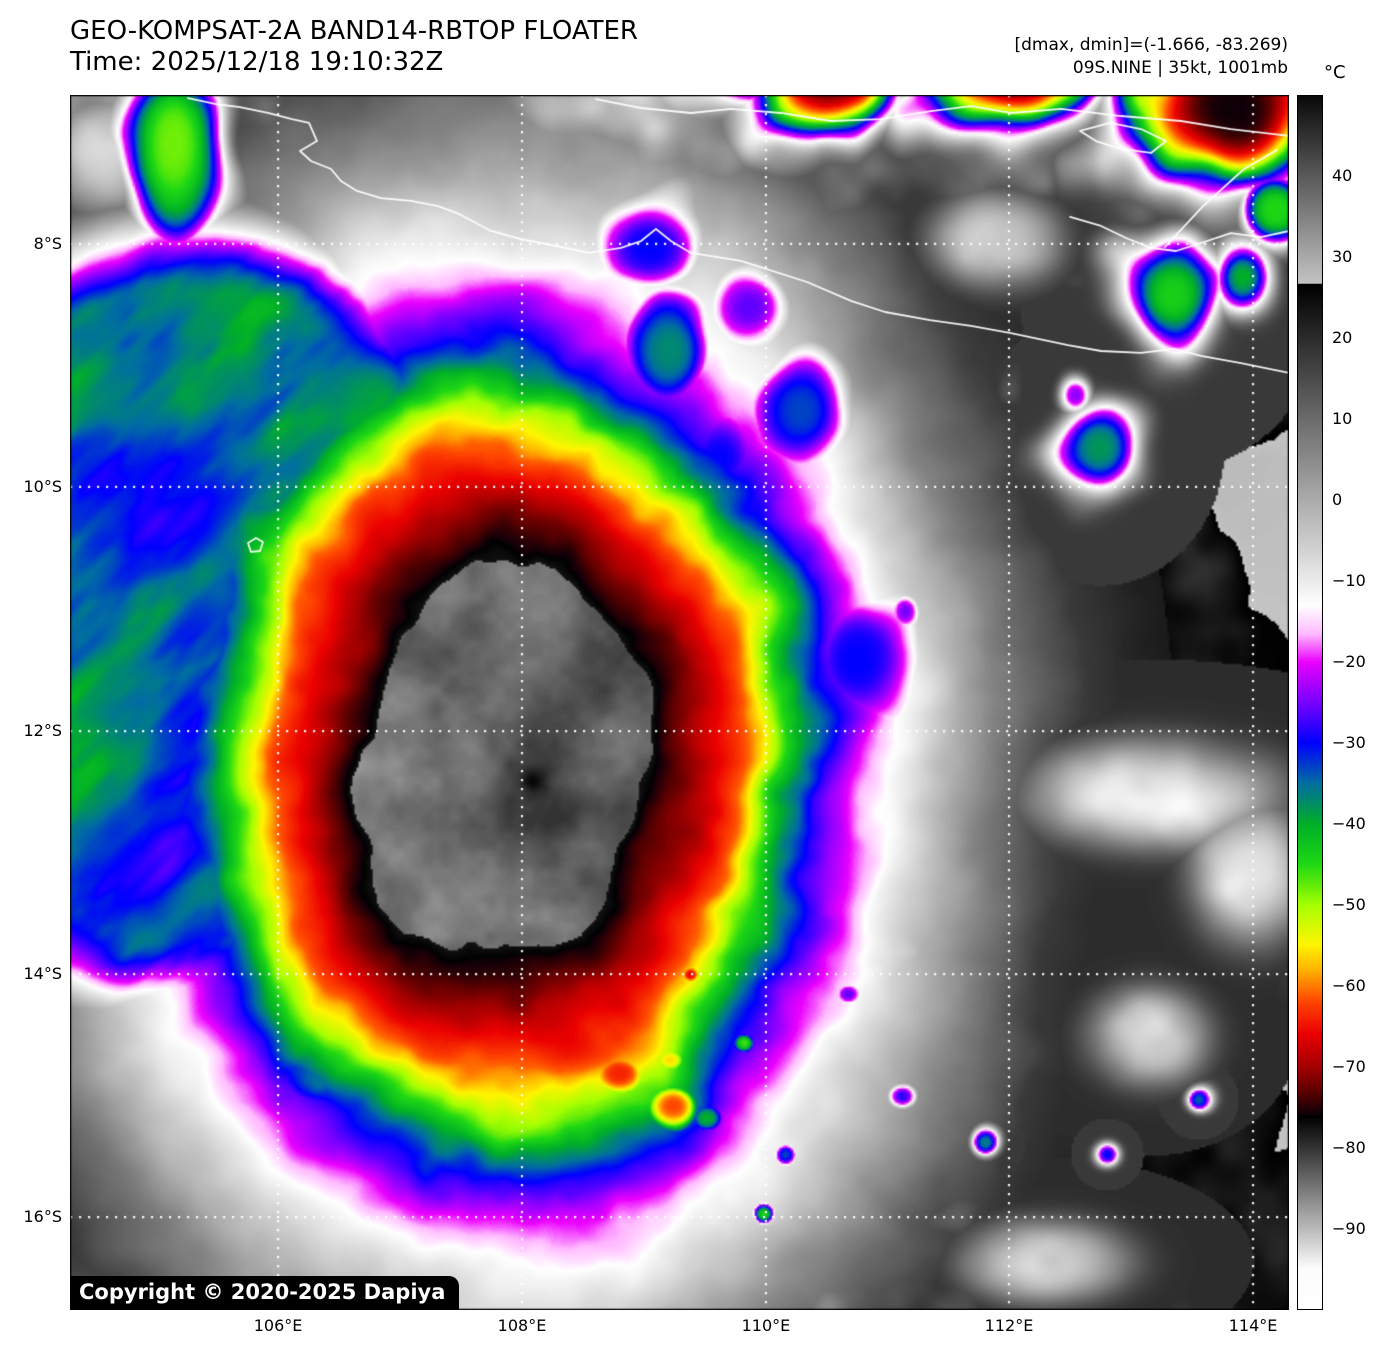 The height and width of the screenshot is (1359, 1388). I want to click on colorbar-tick-label: 40, so click(1342, 175).